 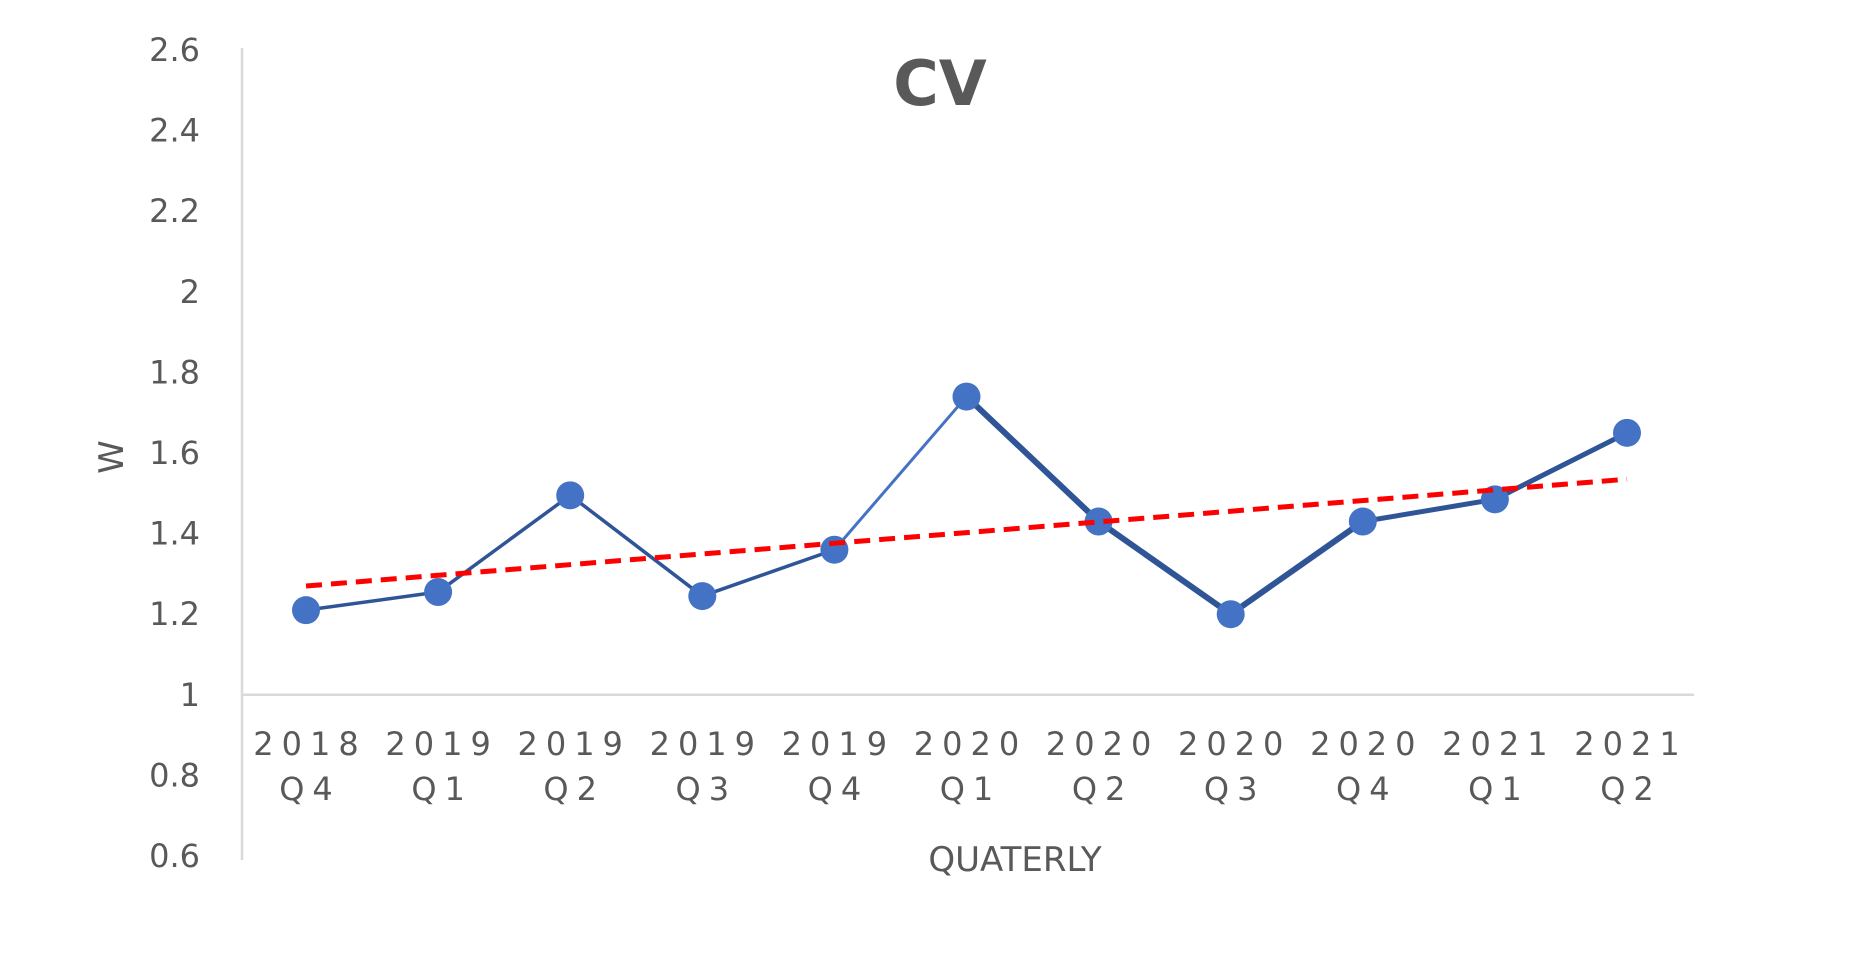 What do you see at coordinates (174, 372) in the screenshot?
I see `y-tick-label: 1.8` at bounding box center [174, 372].